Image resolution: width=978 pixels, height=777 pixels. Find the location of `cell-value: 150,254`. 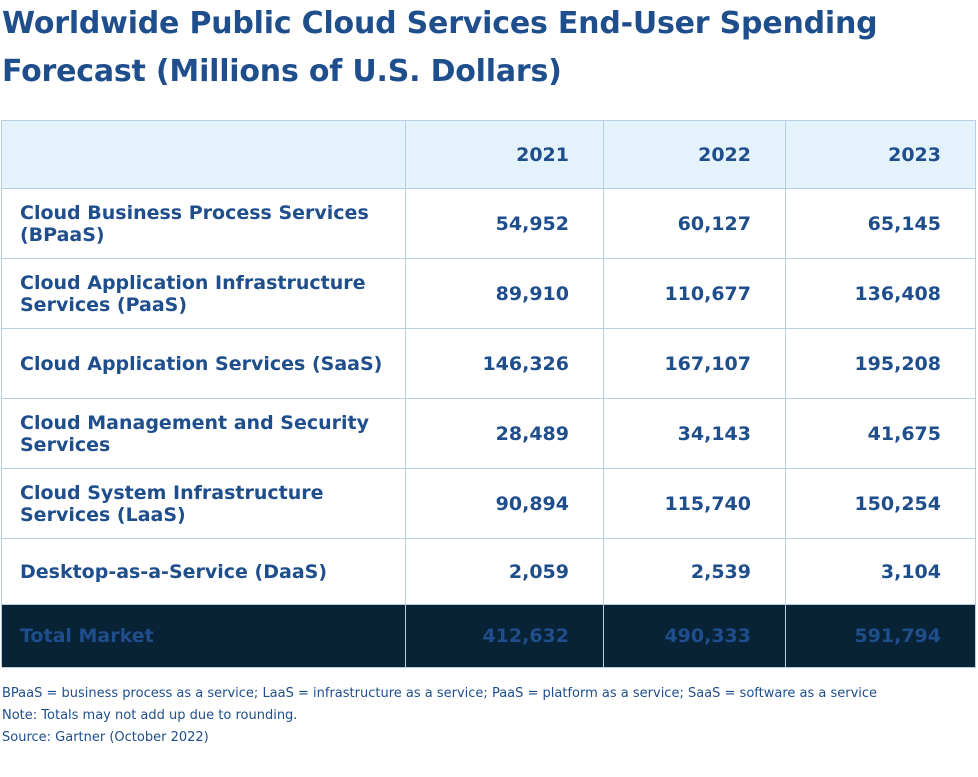

cell-value: 150,254 is located at coordinates (880, 503).